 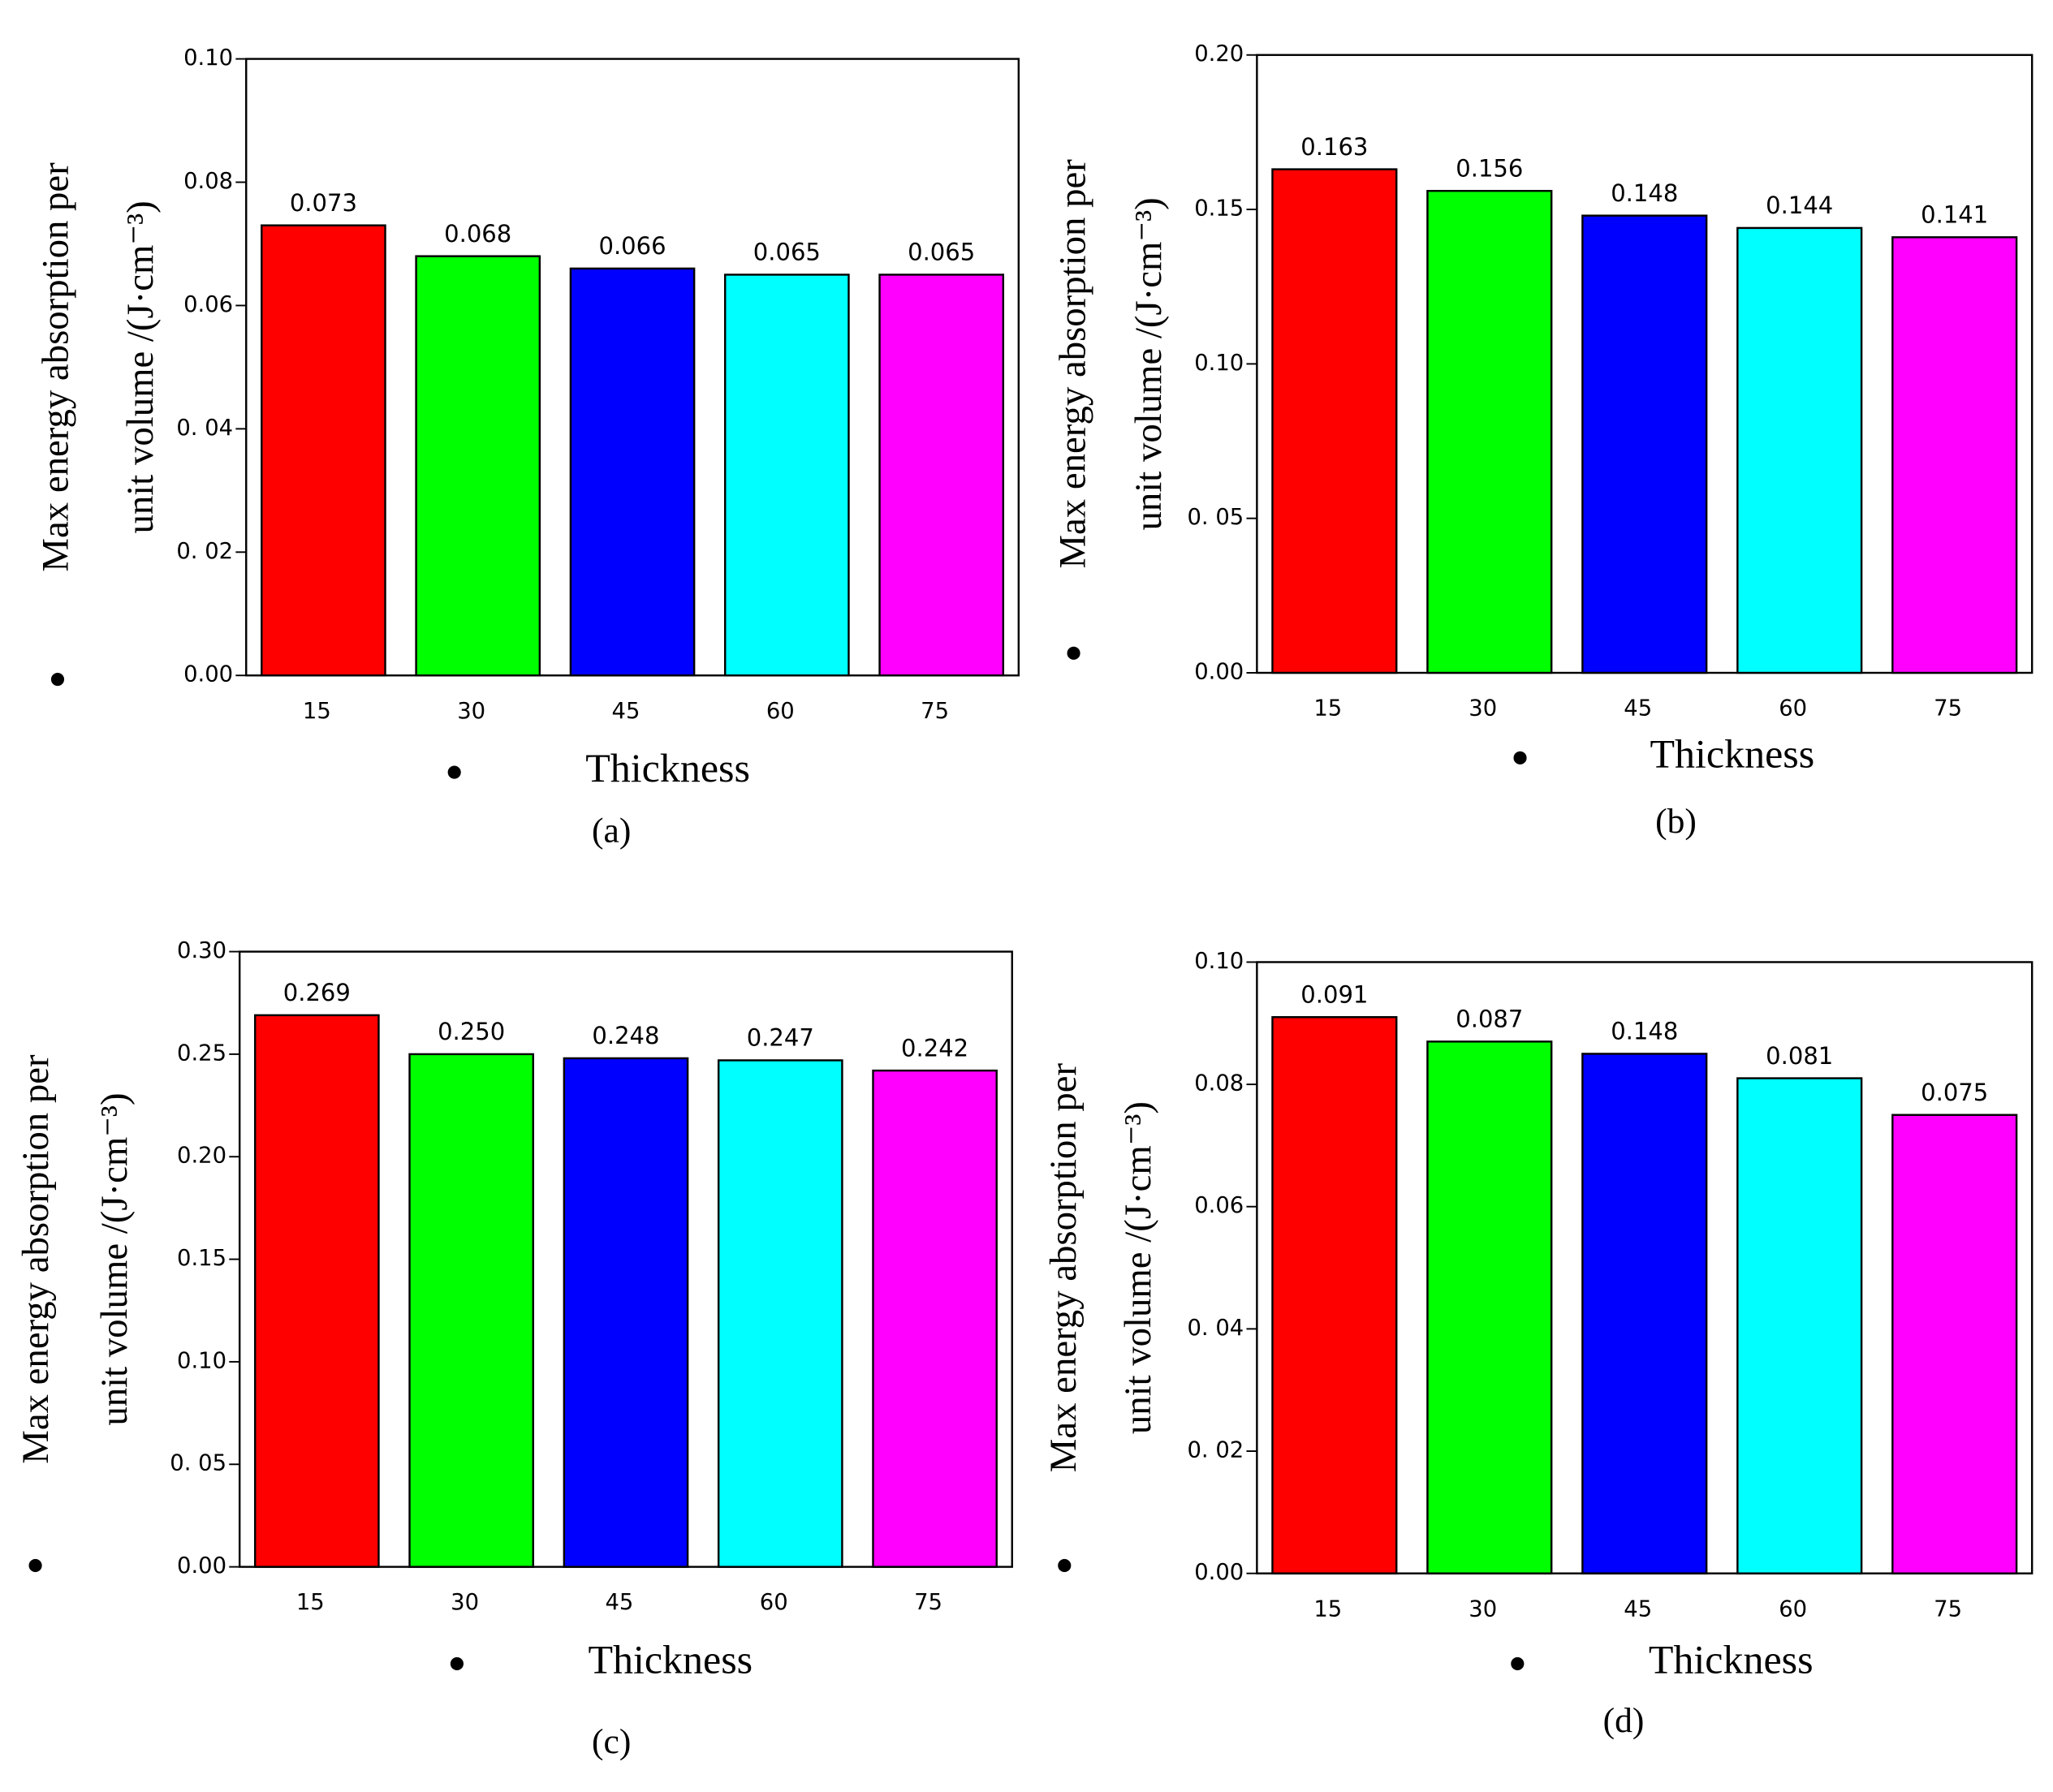 What do you see at coordinates (323, 203) in the screenshot?
I see `value-label: 0.073` at bounding box center [323, 203].